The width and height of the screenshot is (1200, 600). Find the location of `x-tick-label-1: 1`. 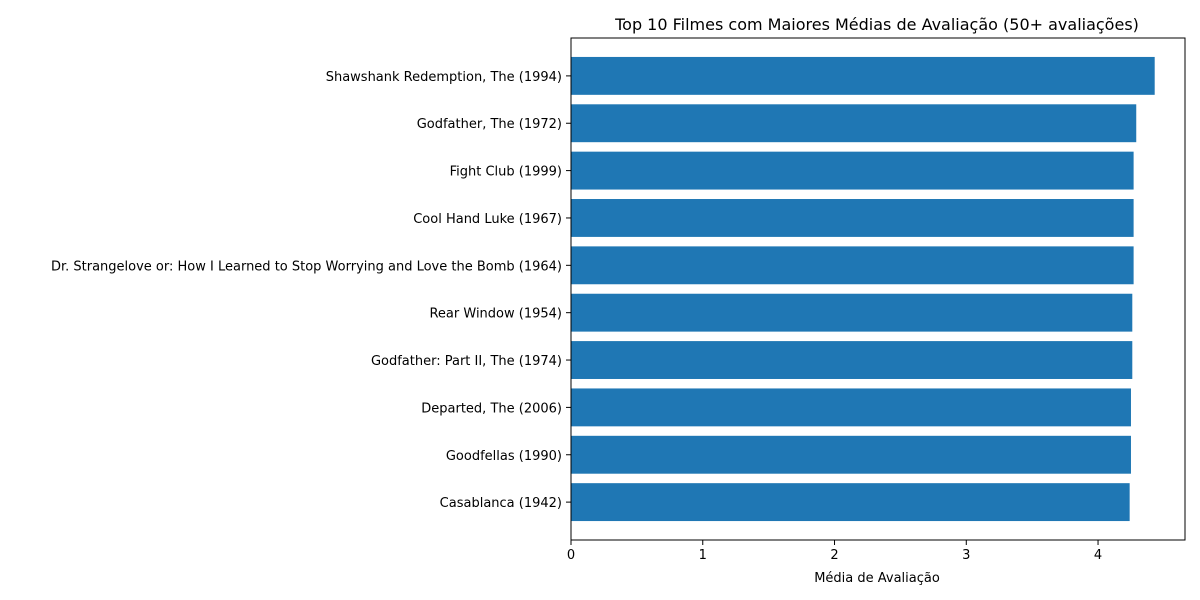

x-tick-label-1: 1 is located at coordinates (703, 555).